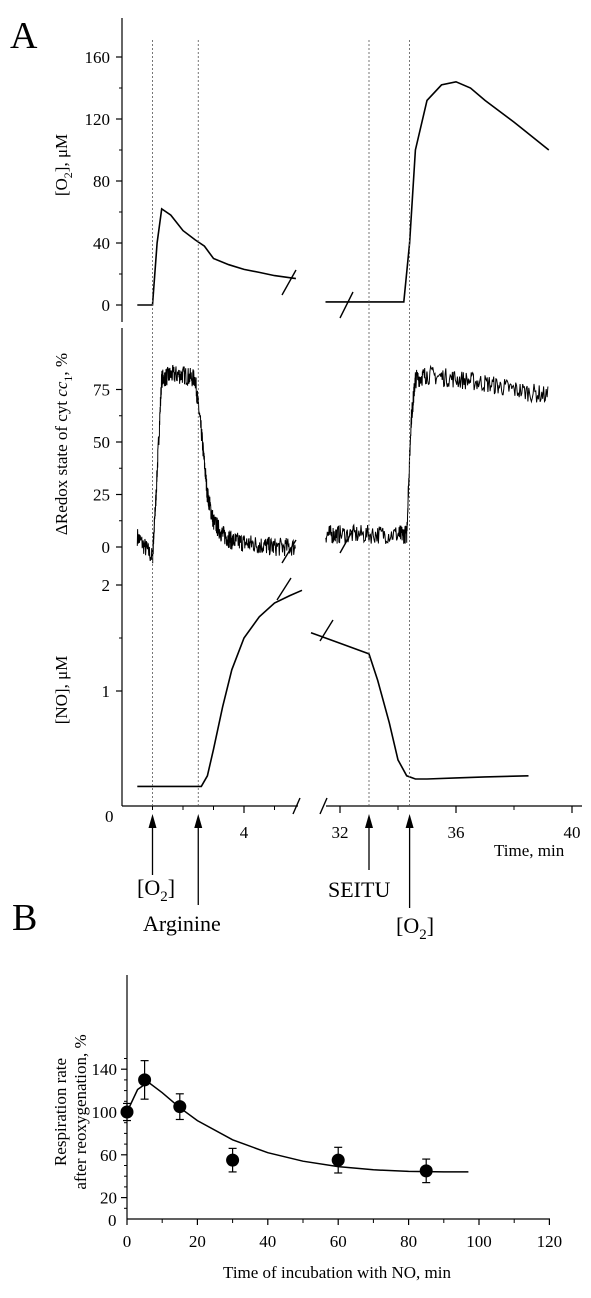 The image size is (591, 1298). Describe the element at coordinates (456, 832) in the screenshot. I see `time-xtick-label: 36` at that location.